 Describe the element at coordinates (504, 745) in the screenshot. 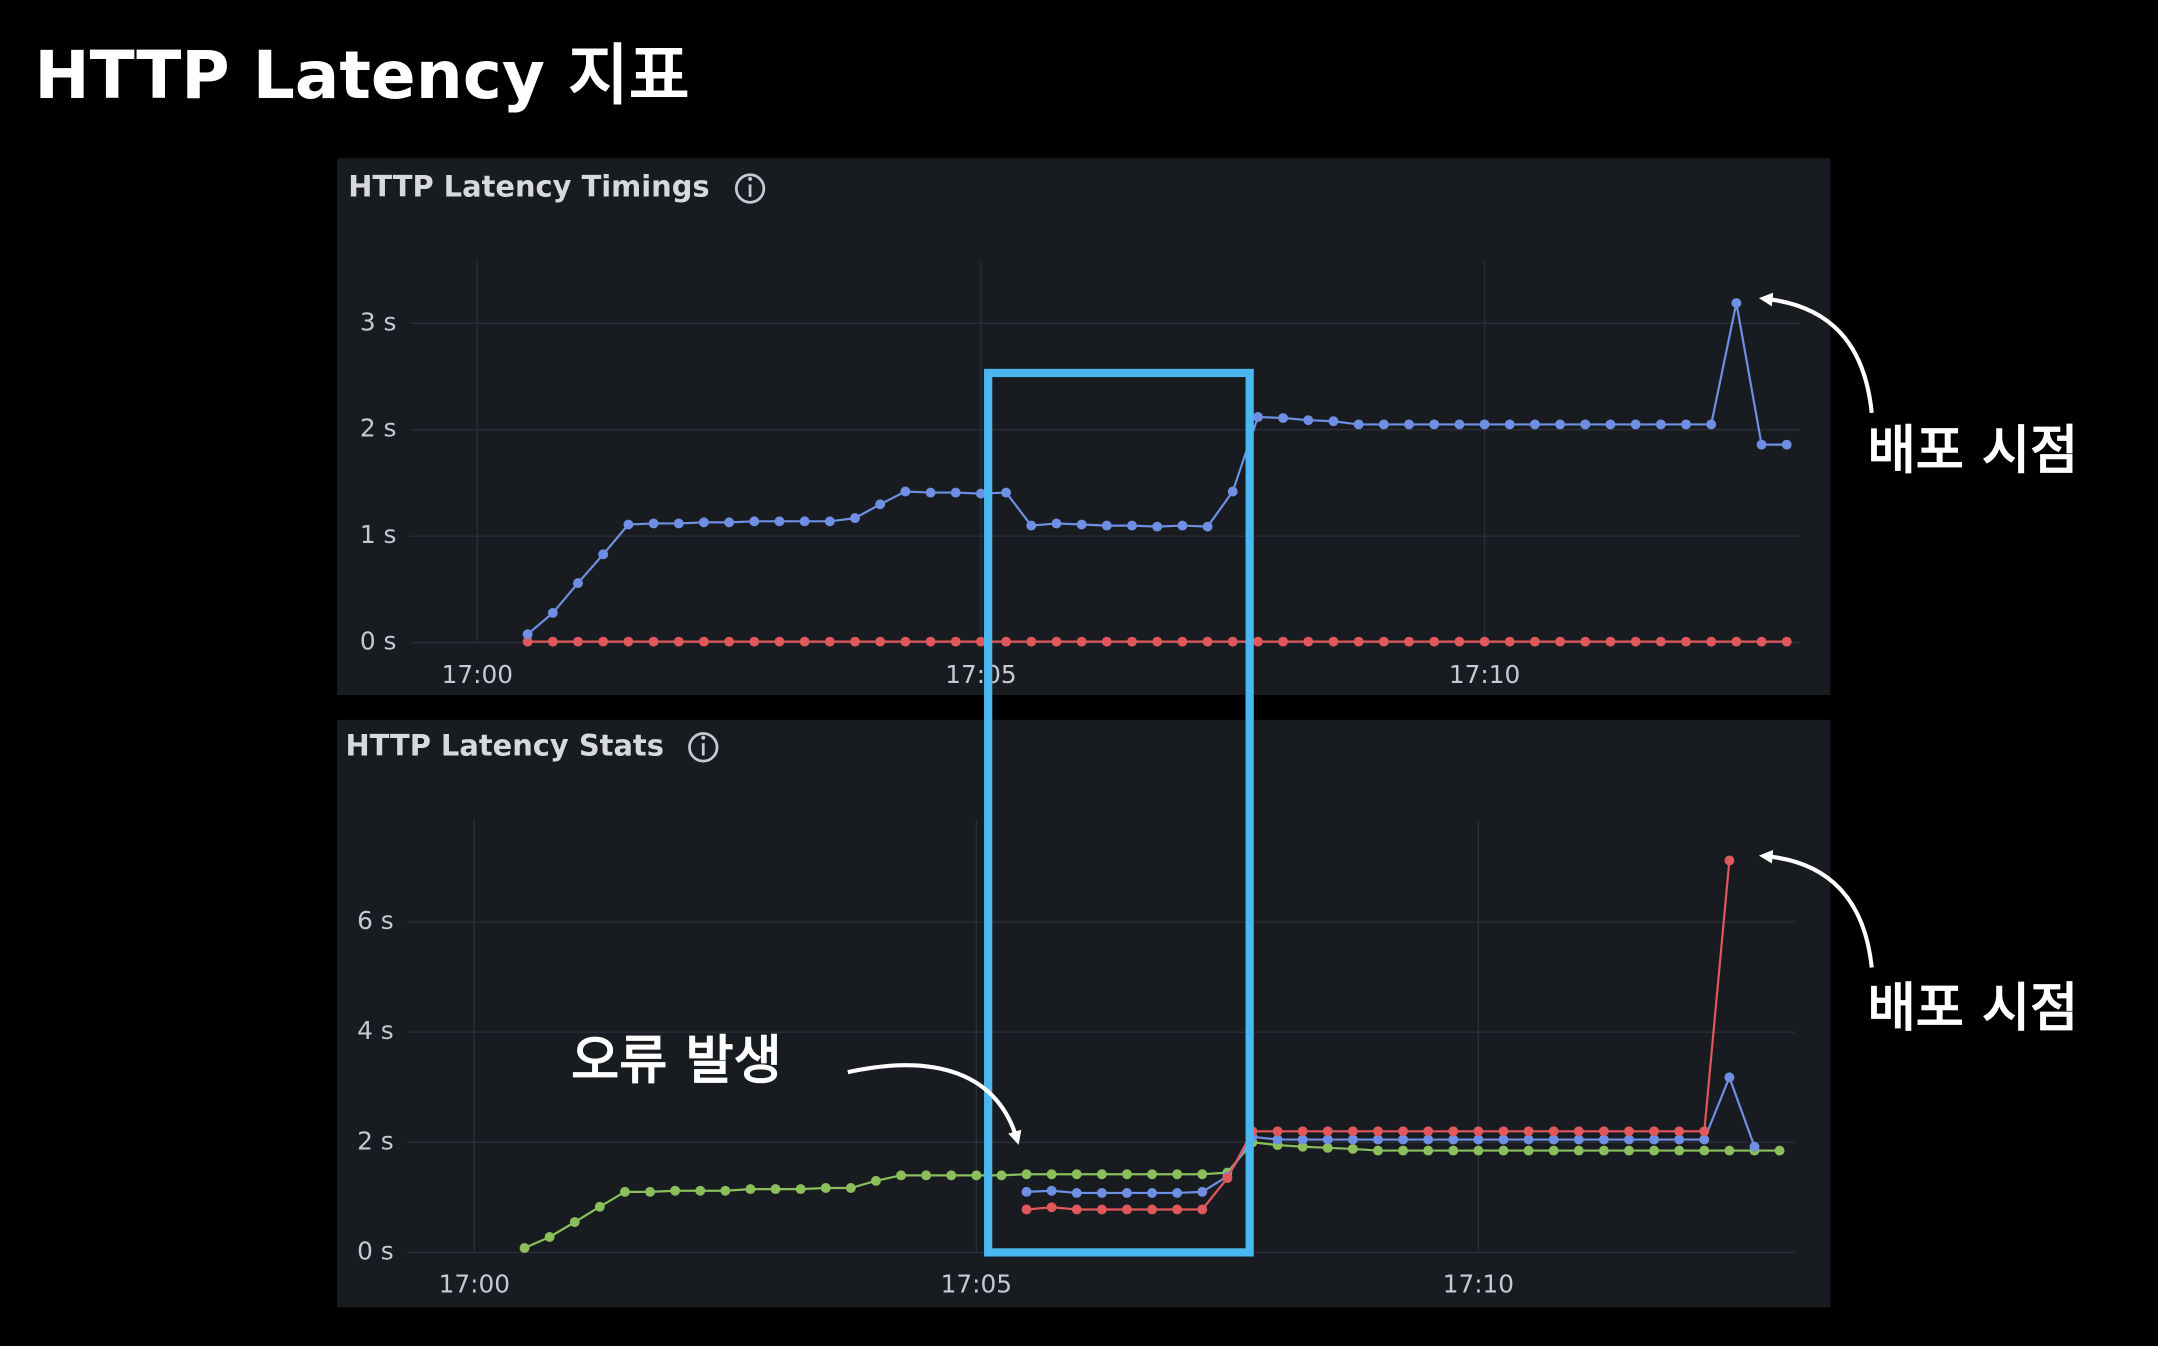

I see `panel-title: HTTP Latency Stats` at that location.